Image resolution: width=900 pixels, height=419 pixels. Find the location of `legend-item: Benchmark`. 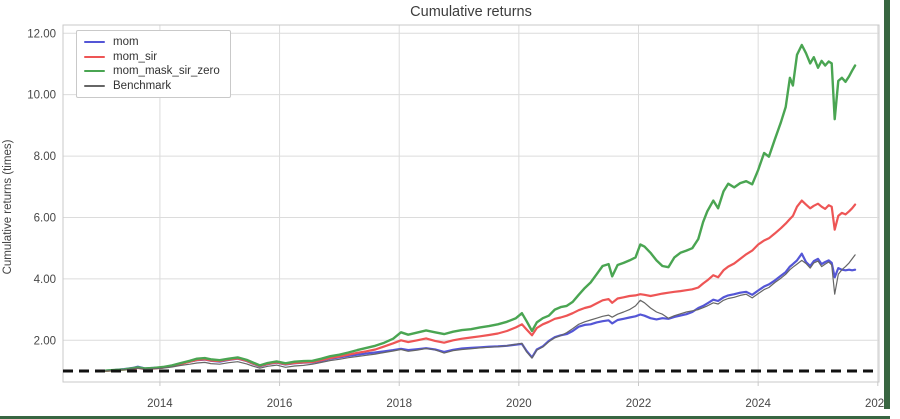

legend-item: Benchmark is located at coordinates (152, 86).